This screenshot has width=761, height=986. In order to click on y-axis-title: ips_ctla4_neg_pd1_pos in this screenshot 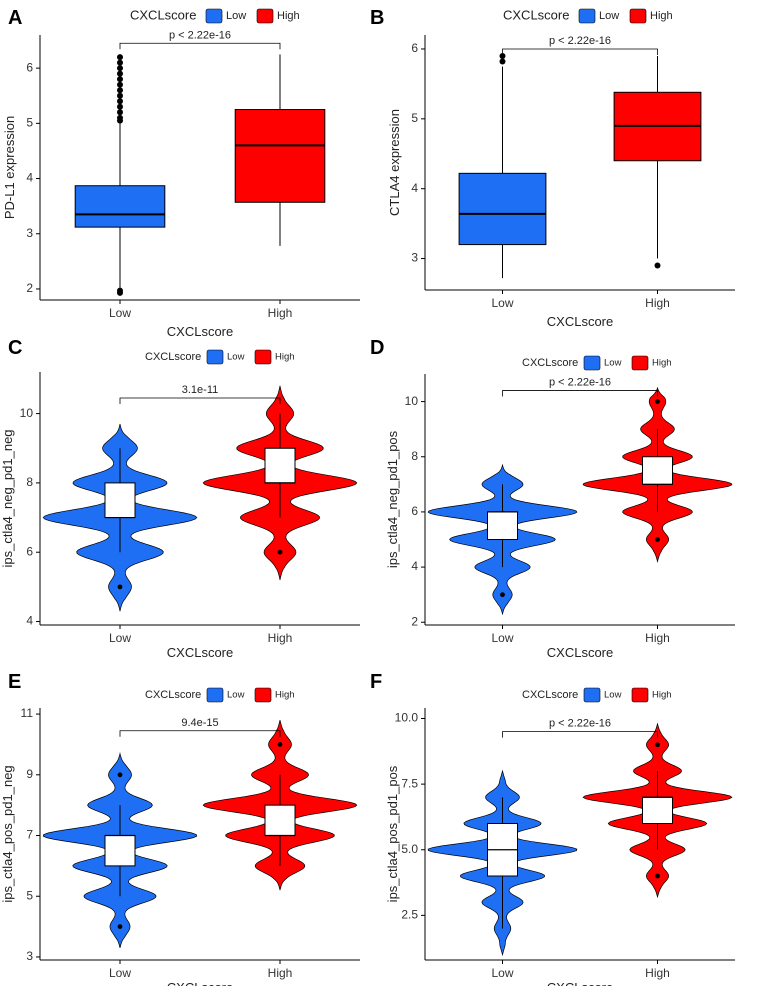, I will do `click(392, 499)`.